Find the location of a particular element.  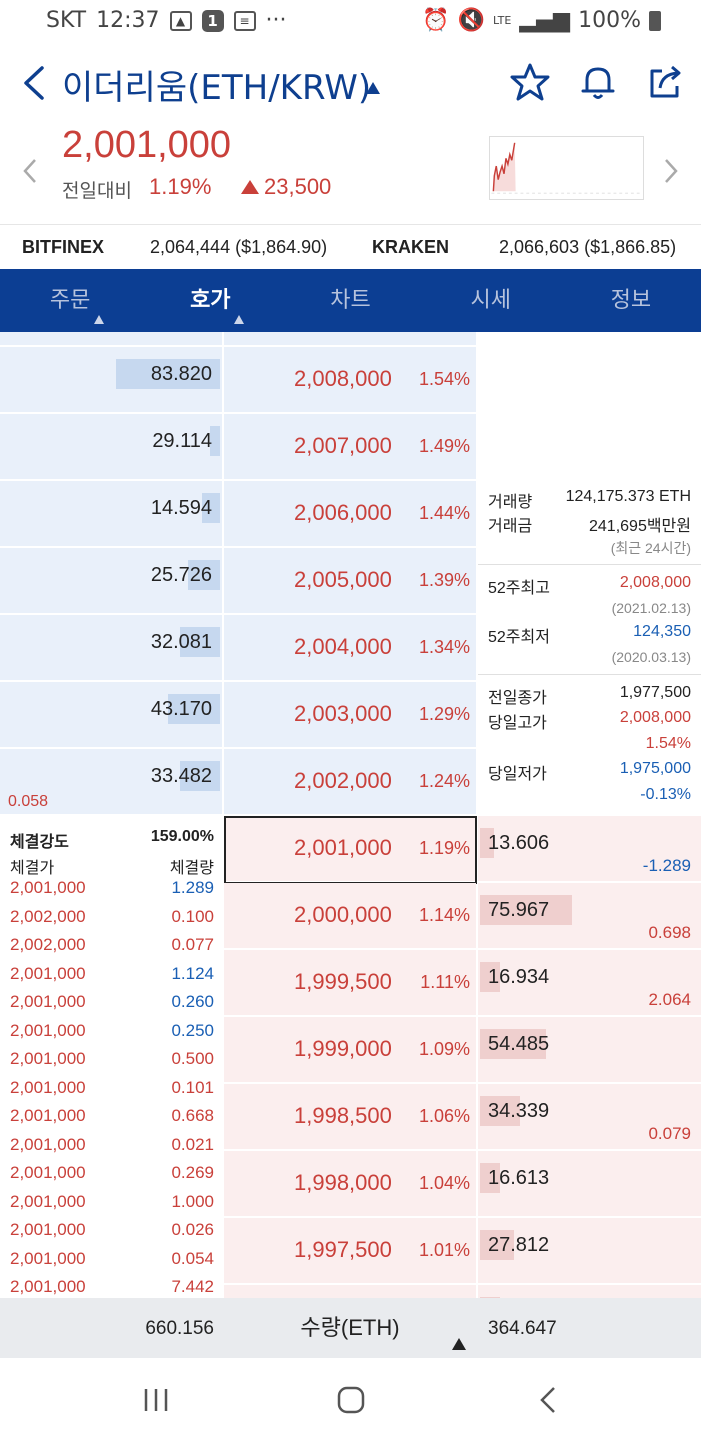

bid-row: 2,000,000 1.14% 75.967 0.698 is located at coordinates (462, 916).